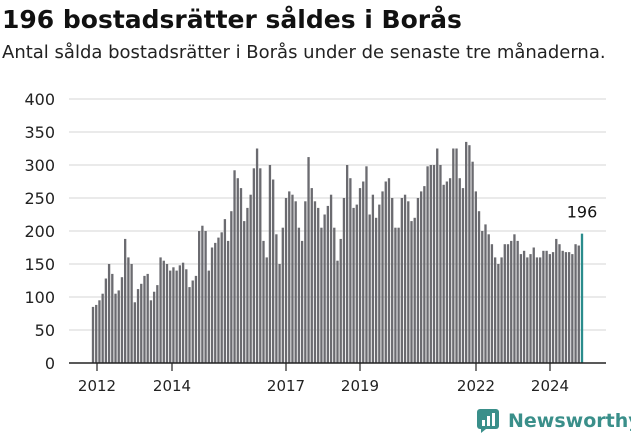  I want to click on y-tick-label: 150, so click(39, 264).